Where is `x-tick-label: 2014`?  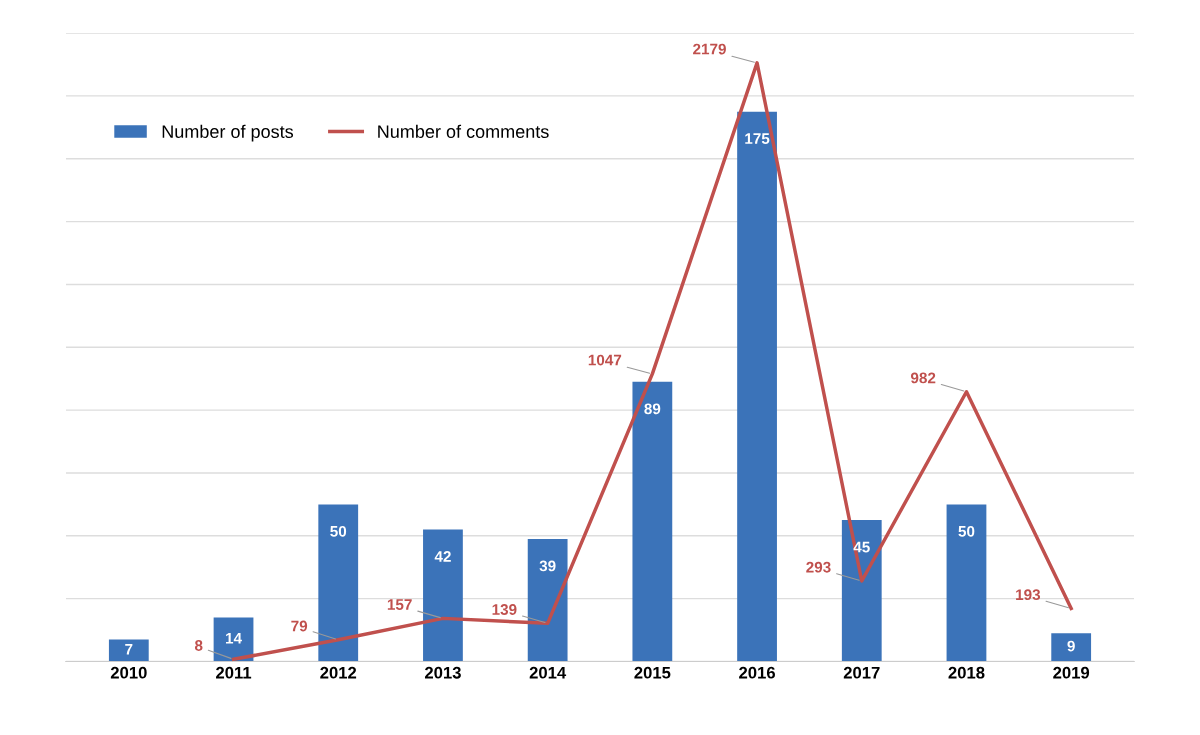
x-tick-label: 2014 is located at coordinates (548, 672).